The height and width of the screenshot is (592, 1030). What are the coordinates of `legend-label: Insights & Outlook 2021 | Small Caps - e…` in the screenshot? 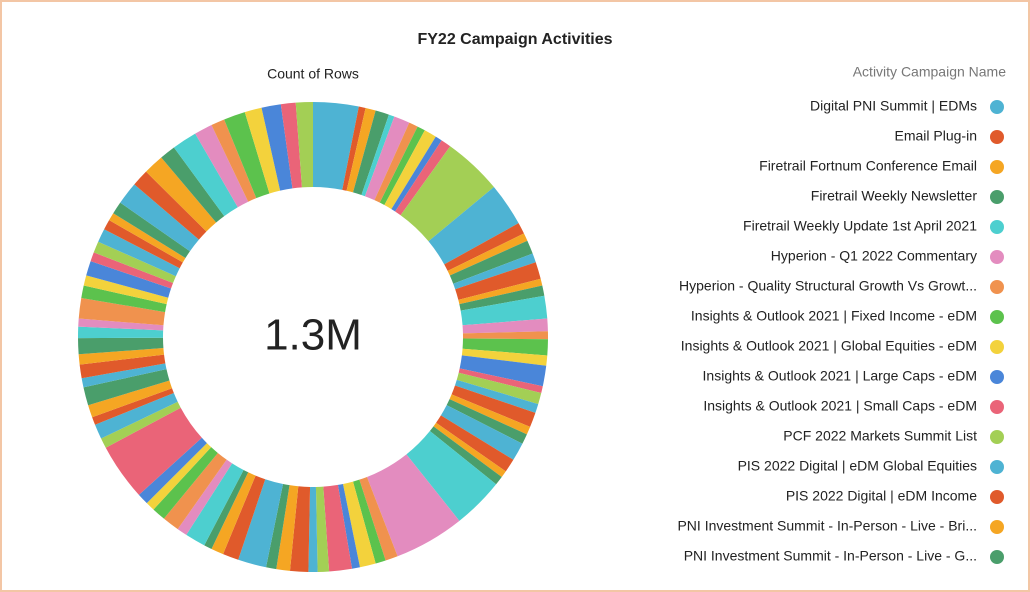 It's located at (840, 406).